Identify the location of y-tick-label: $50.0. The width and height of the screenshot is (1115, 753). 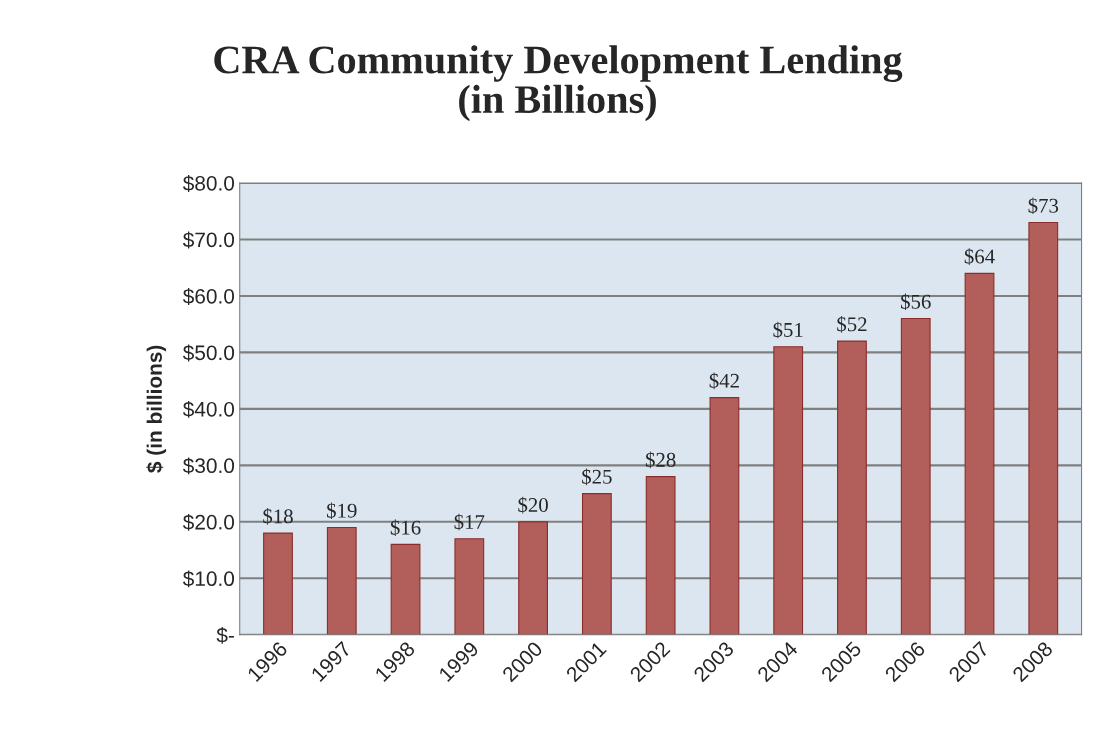
(208, 353).